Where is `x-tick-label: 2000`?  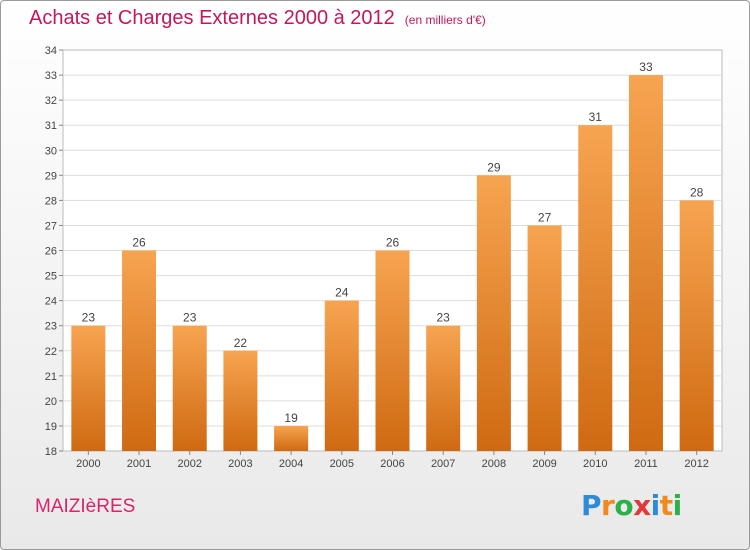
x-tick-label: 2000 is located at coordinates (88, 464).